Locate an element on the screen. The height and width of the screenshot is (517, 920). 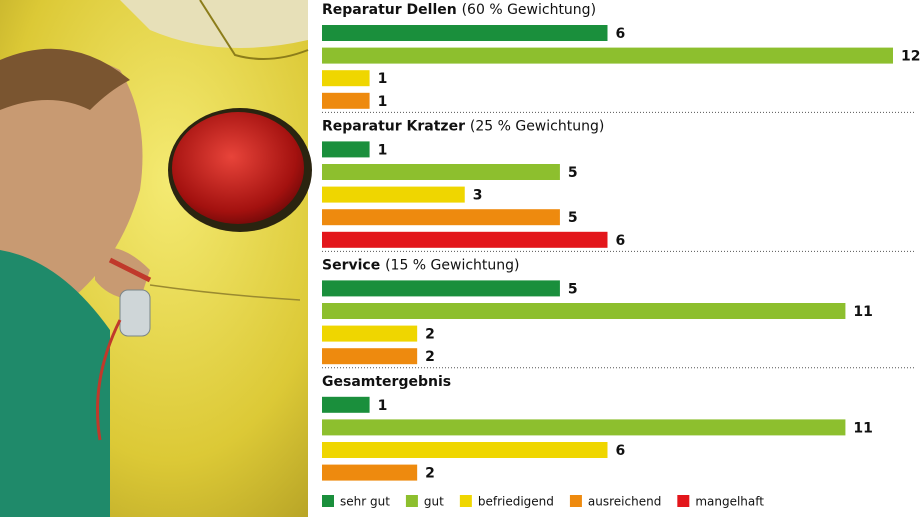
legend-label: mangelhaft is located at coordinates (729, 502).